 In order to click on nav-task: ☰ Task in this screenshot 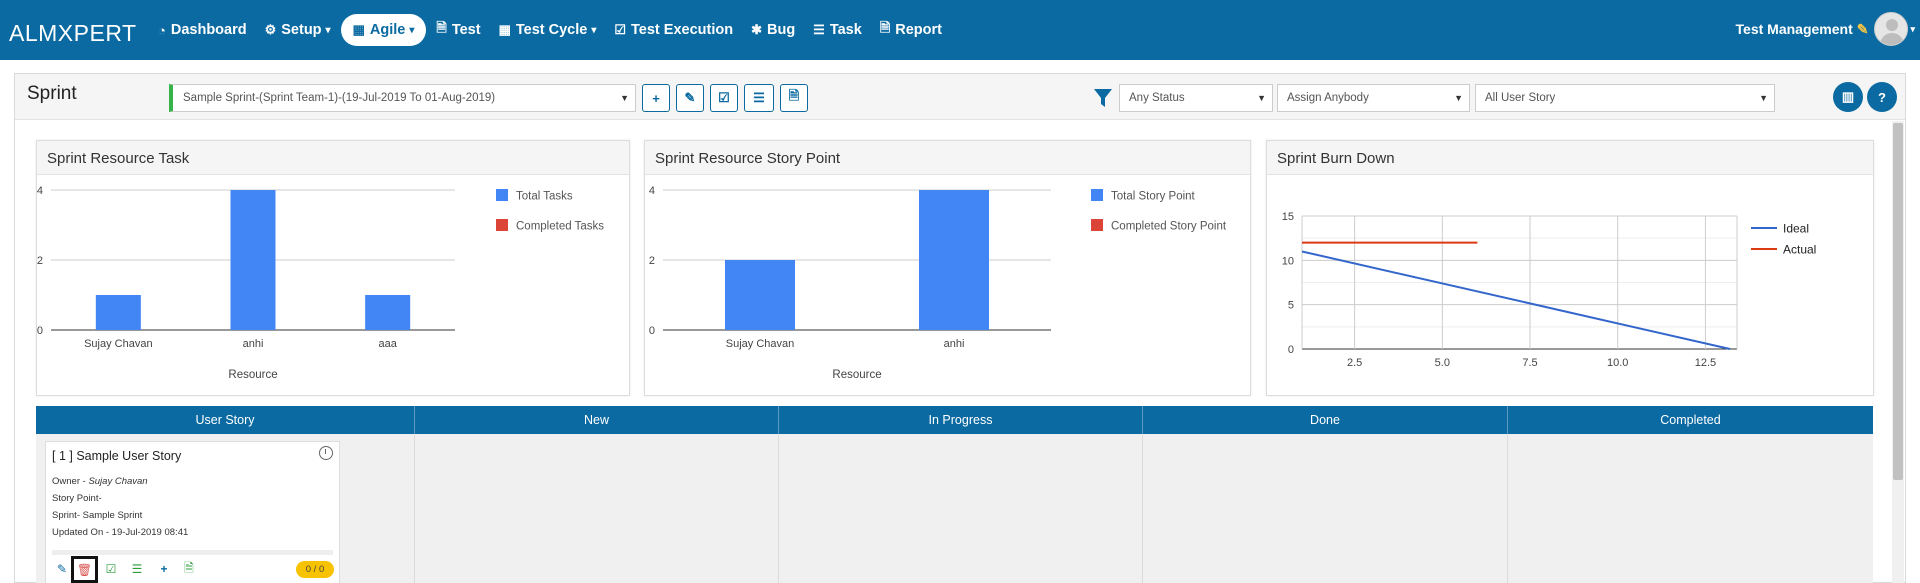, I will do `click(837, 30)`.